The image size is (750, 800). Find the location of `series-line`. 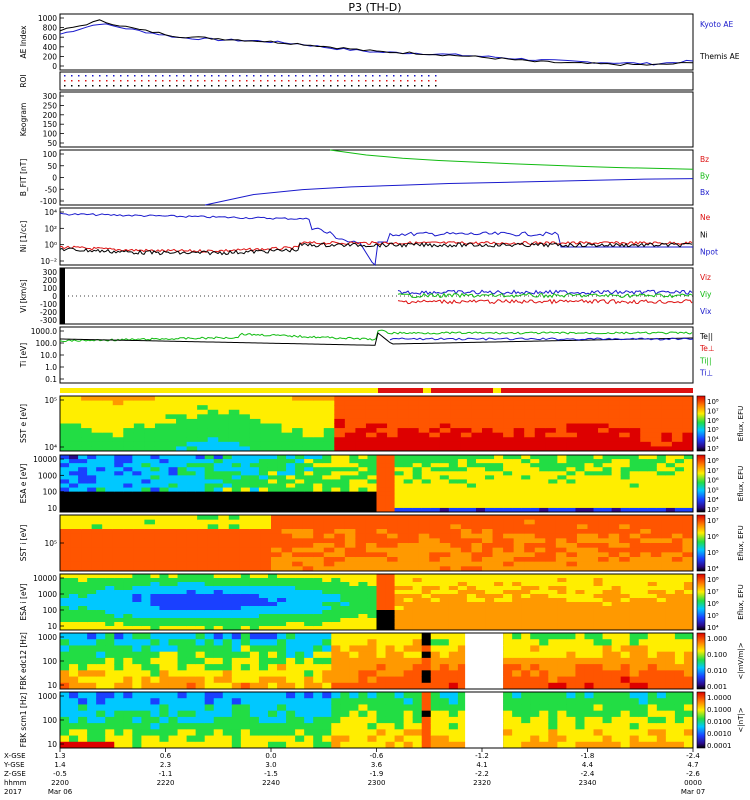

series-line is located at coordinates (376, 42).